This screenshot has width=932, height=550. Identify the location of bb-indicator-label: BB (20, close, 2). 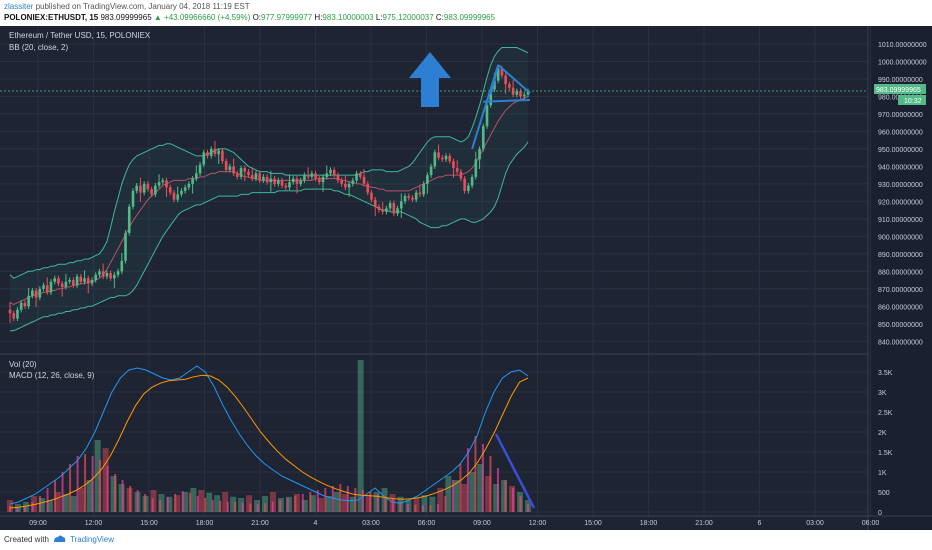
(38, 47).